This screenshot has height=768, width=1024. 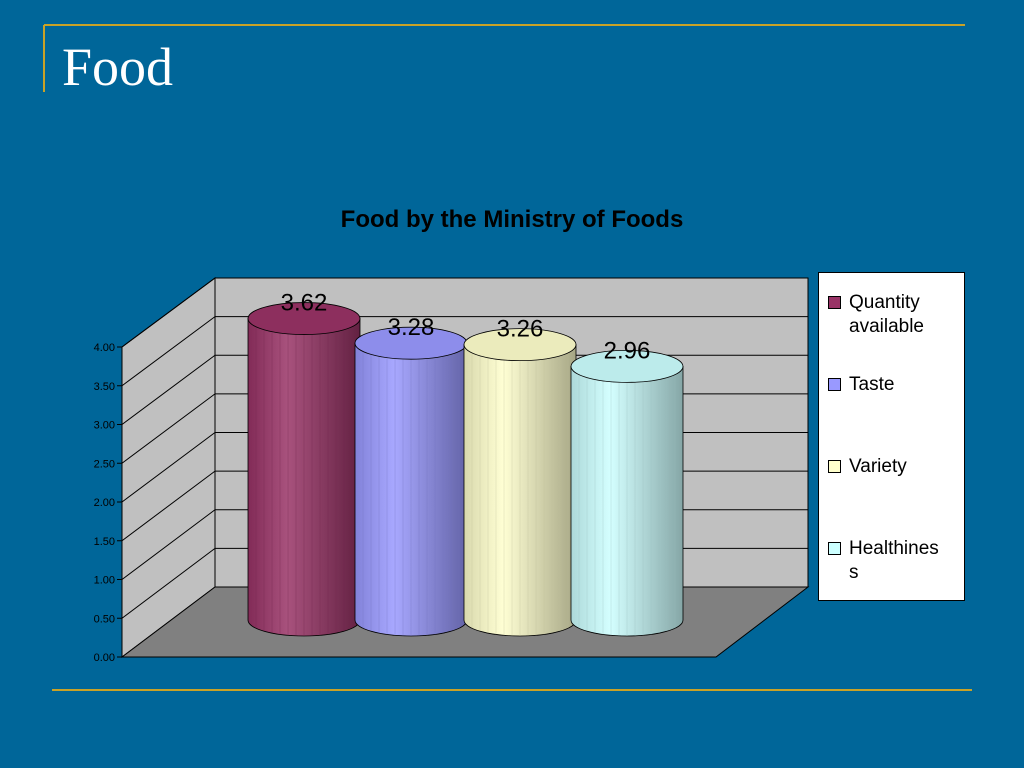 I want to click on y-tick-label: 2.50, so click(x=104, y=464).